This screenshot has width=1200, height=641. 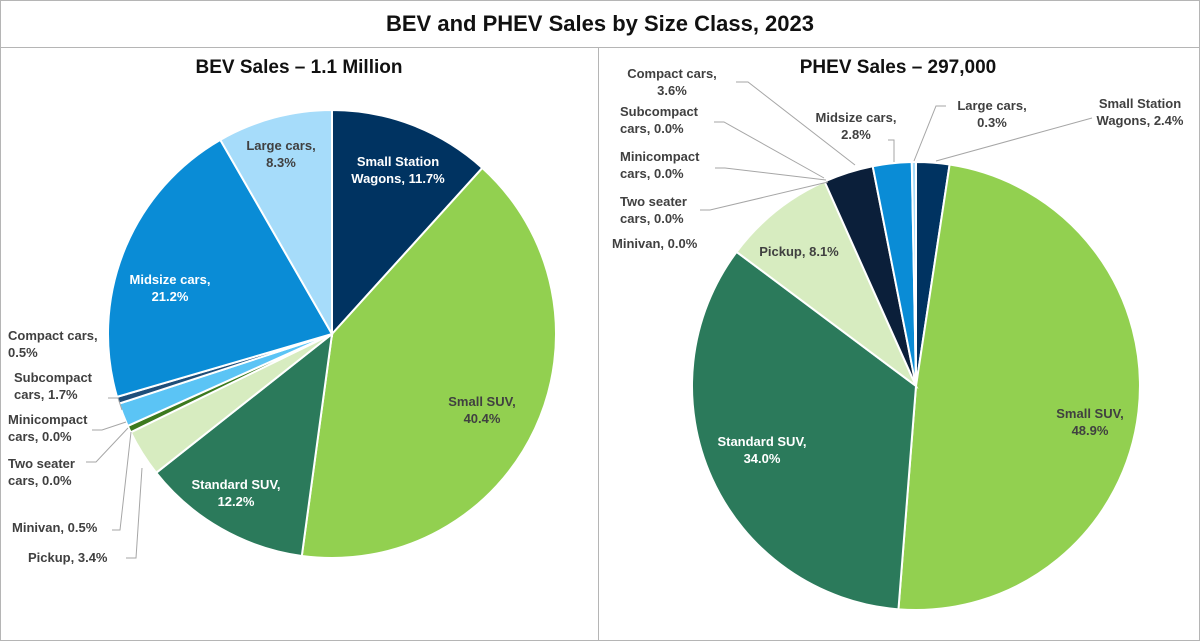 What do you see at coordinates (170, 288) in the screenshot?
I see `bev-label-midsize-cars: Midsize cars, 21.2%` at bounding box center [170, 288].